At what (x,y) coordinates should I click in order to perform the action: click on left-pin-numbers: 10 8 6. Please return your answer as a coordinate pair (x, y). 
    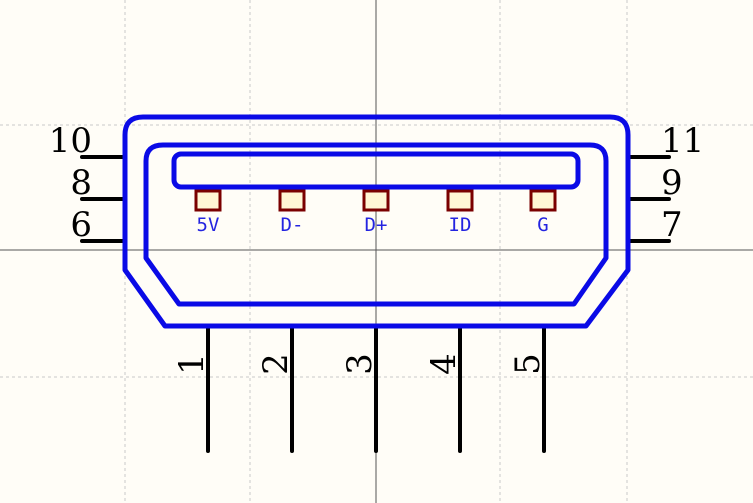
    Looking at the image, I should click on (70, 183).